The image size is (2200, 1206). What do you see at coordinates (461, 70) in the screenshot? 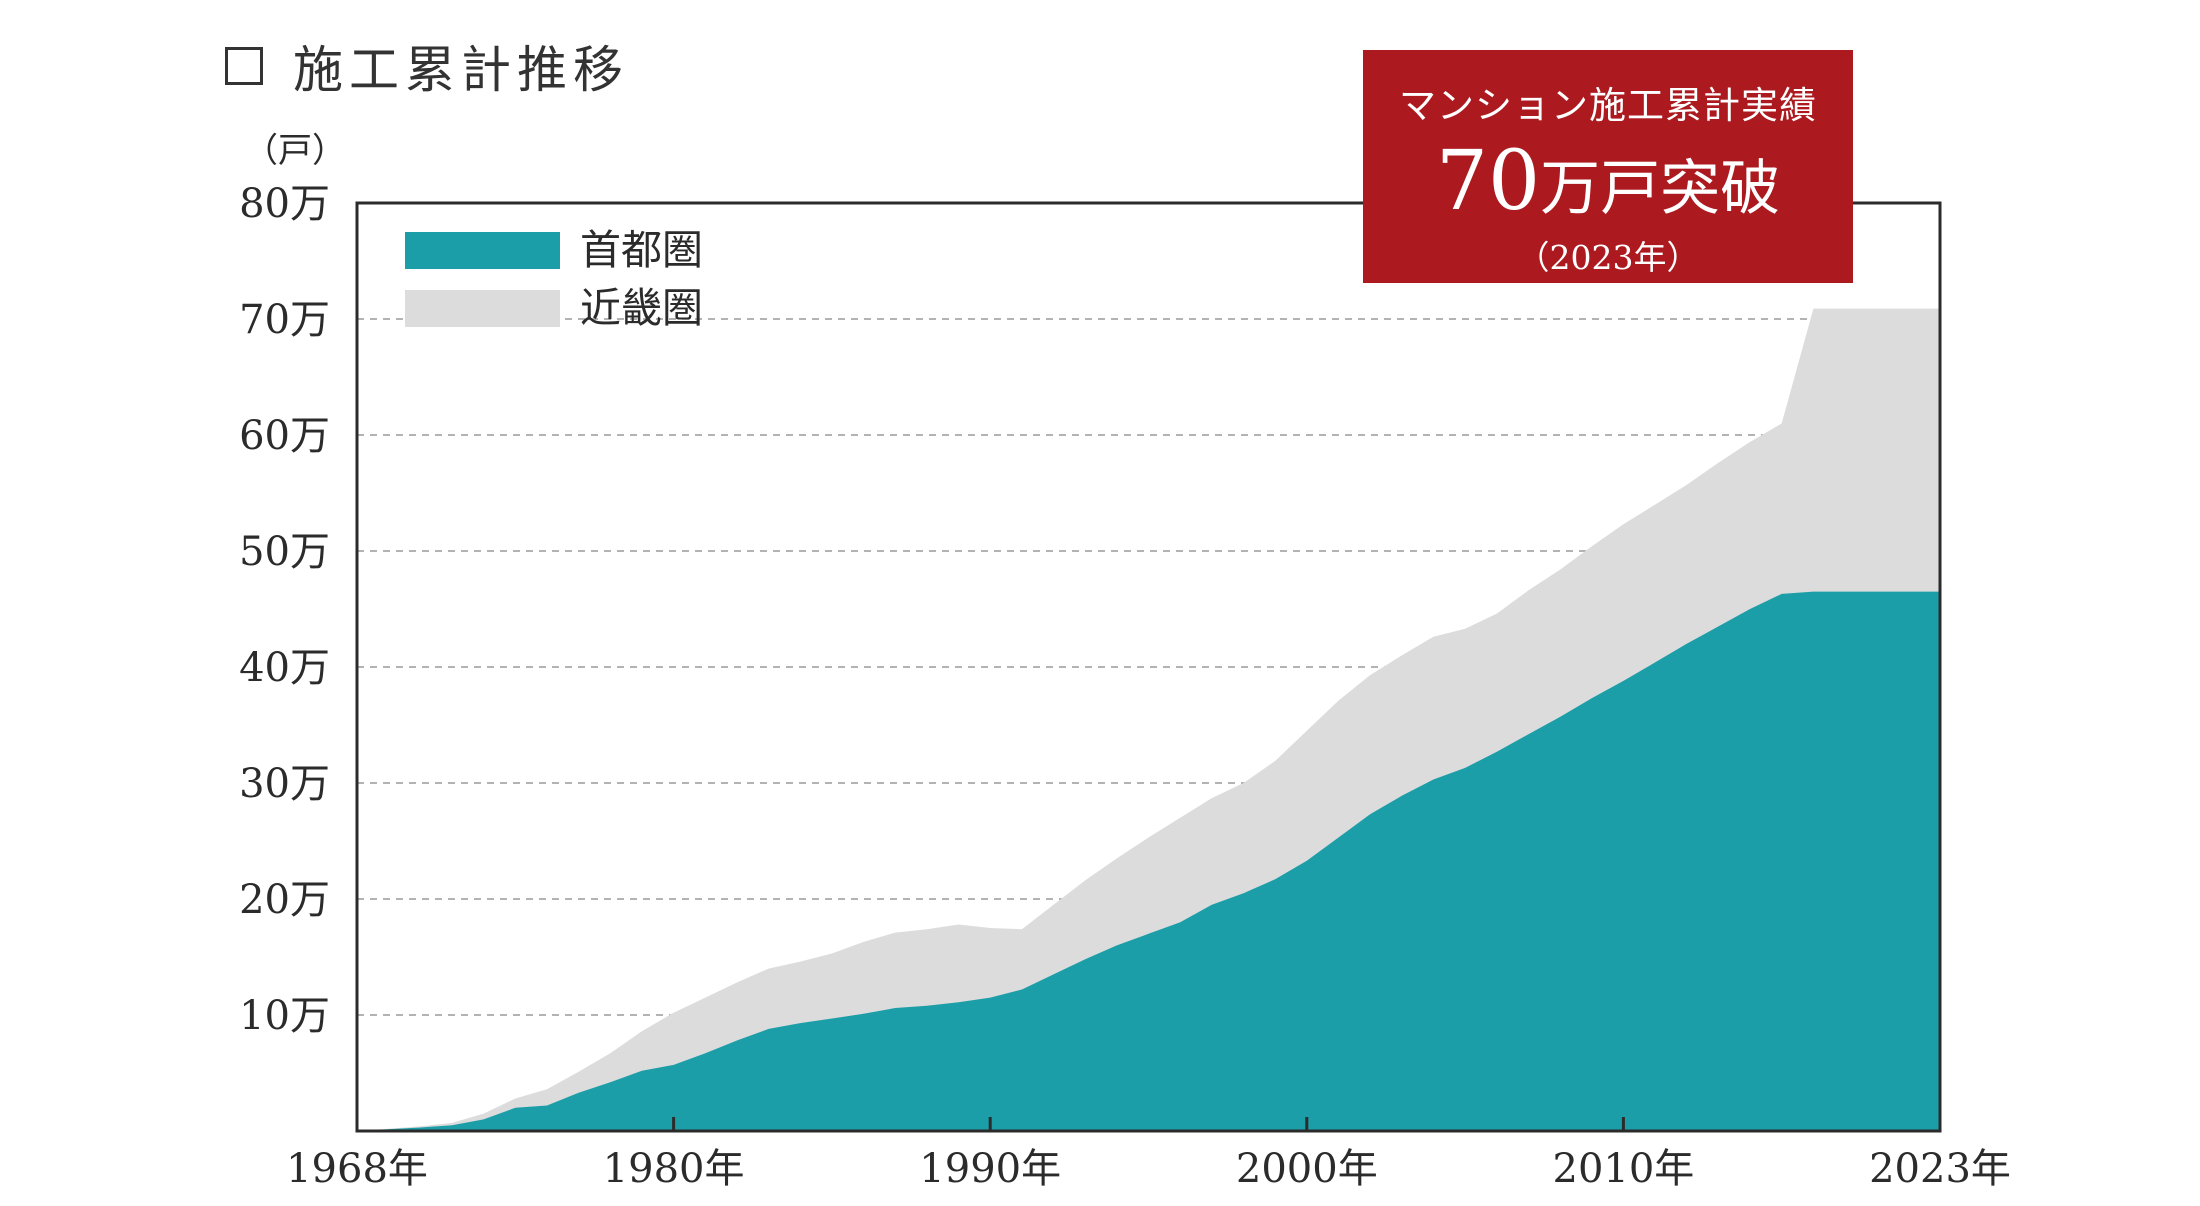
I see `title-text: 施工累計推移` at bounding box center [461, 70].